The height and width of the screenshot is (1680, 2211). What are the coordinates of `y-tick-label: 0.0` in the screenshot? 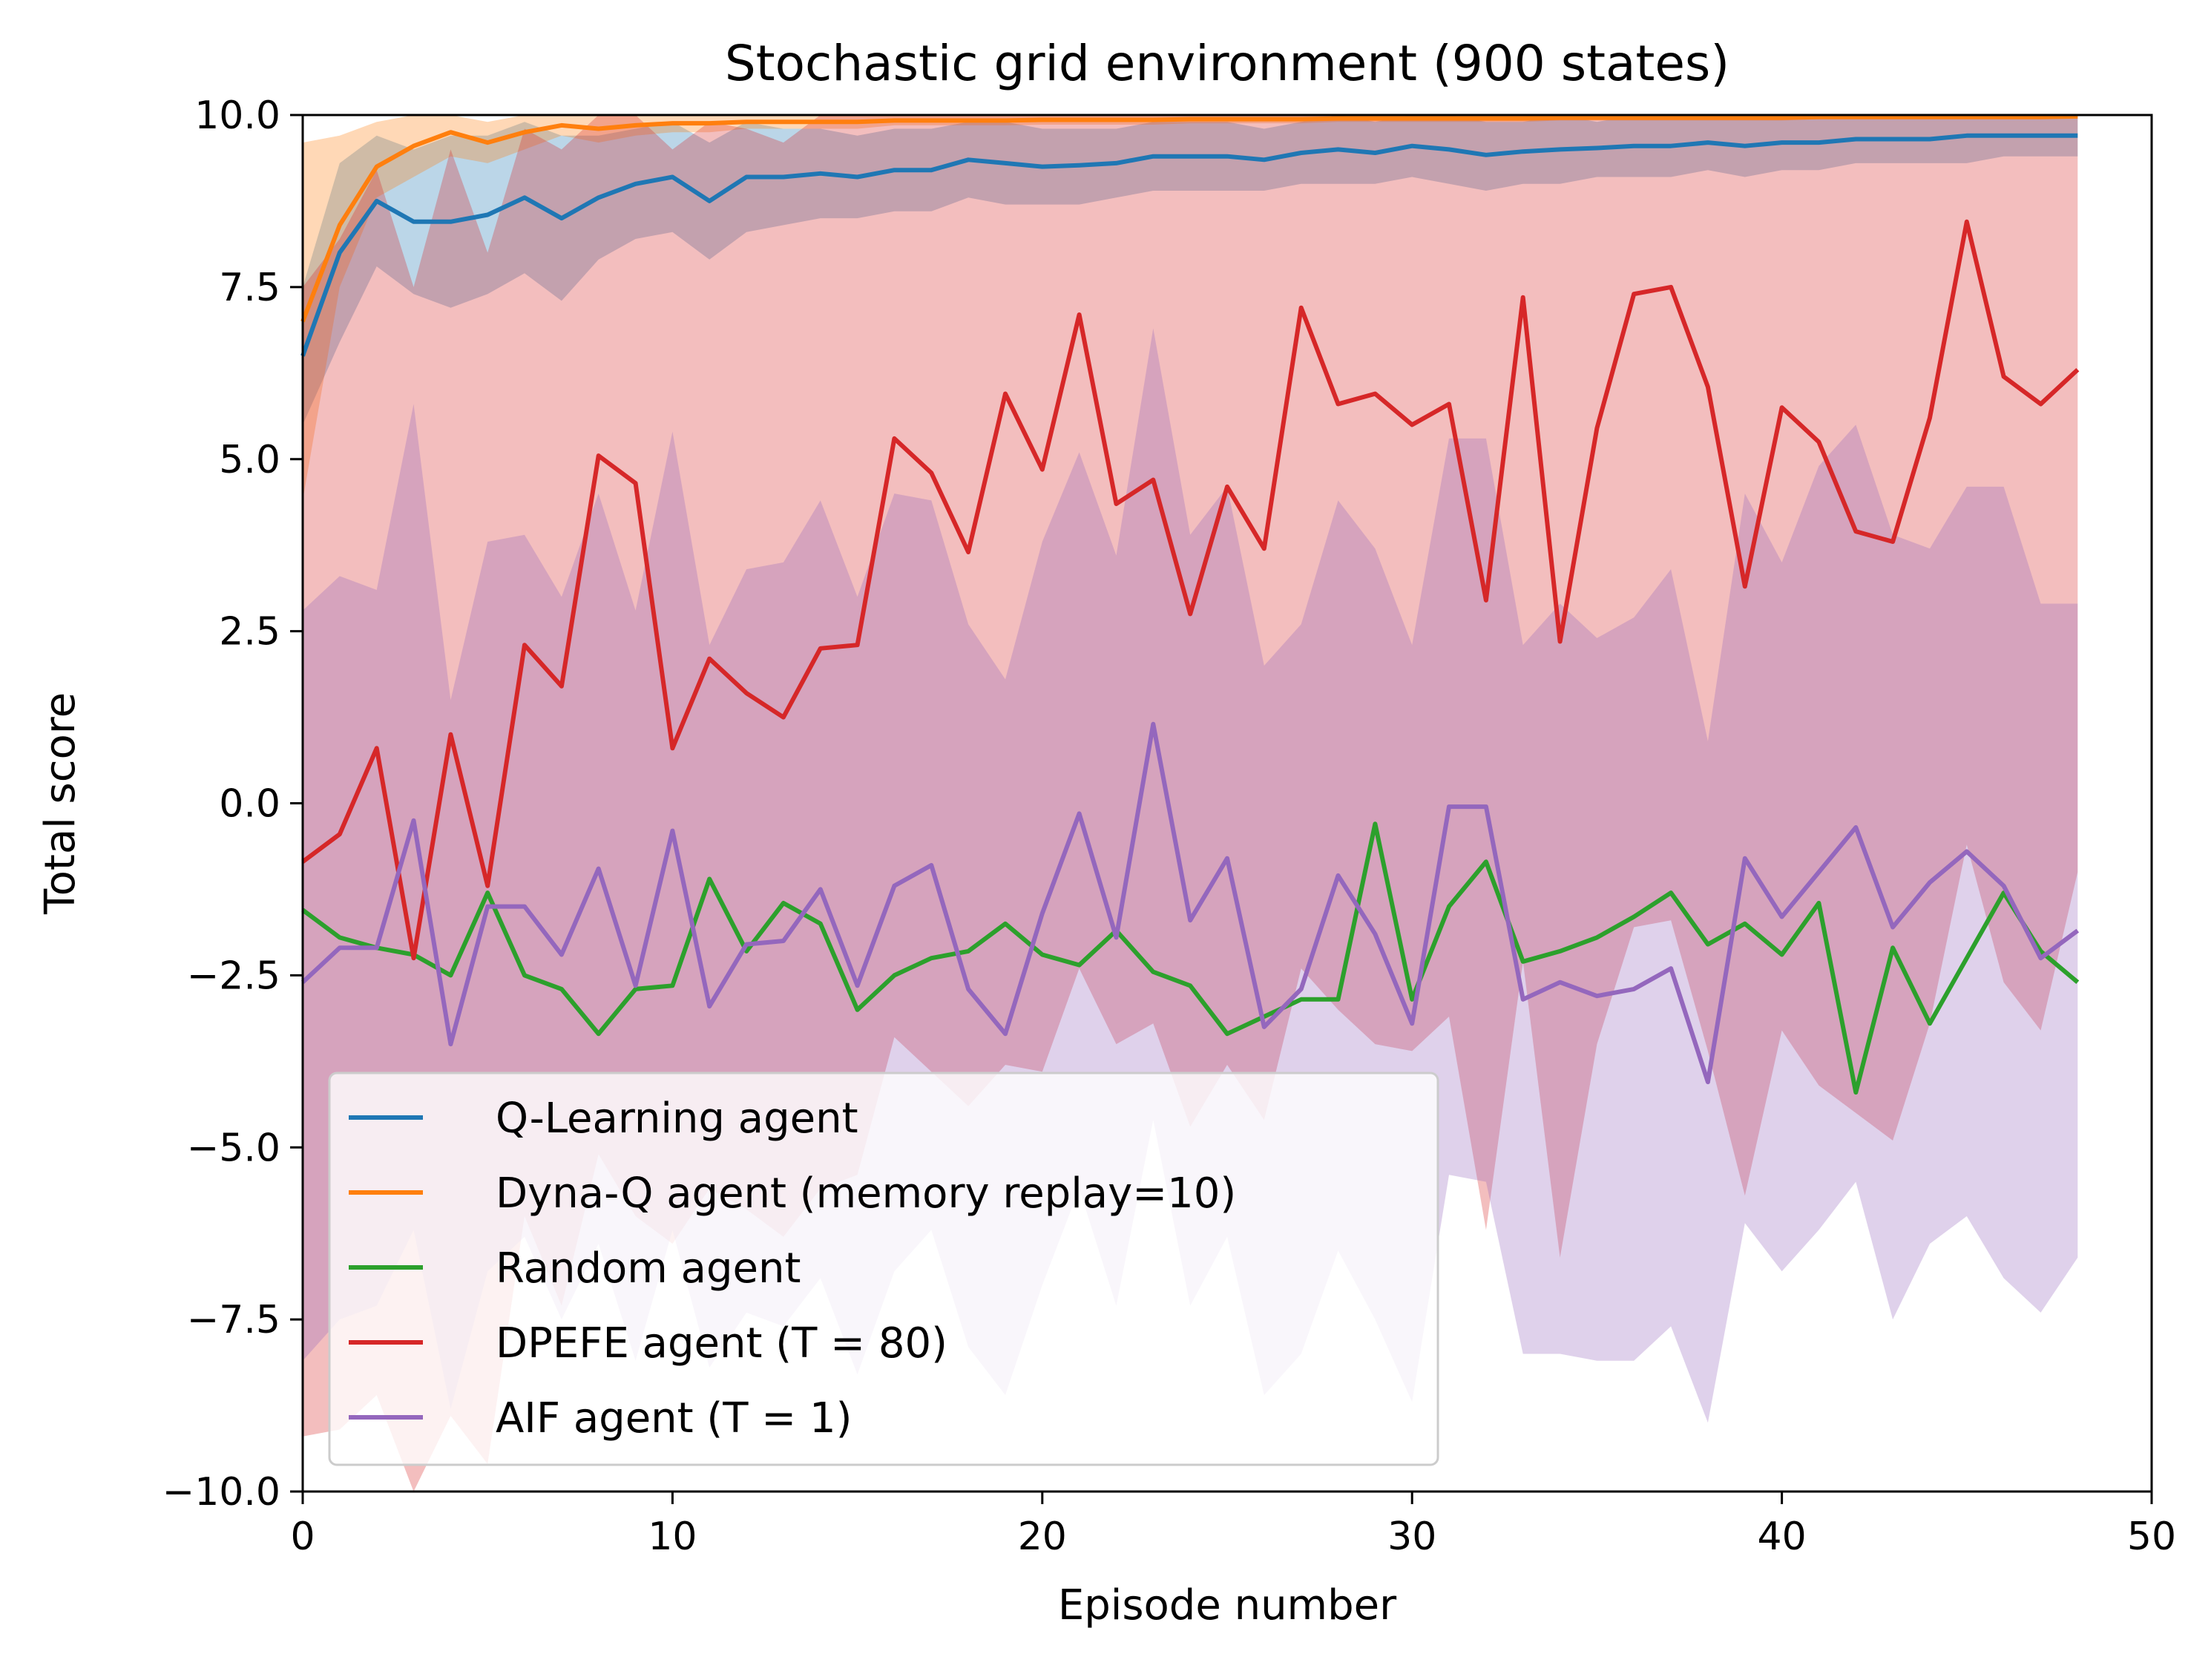 It's located at (250, 805).